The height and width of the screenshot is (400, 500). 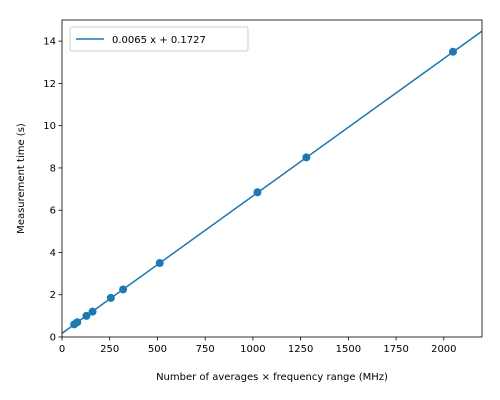 I want to click on x-tick-label: 1750, so click(x=395, y=349).